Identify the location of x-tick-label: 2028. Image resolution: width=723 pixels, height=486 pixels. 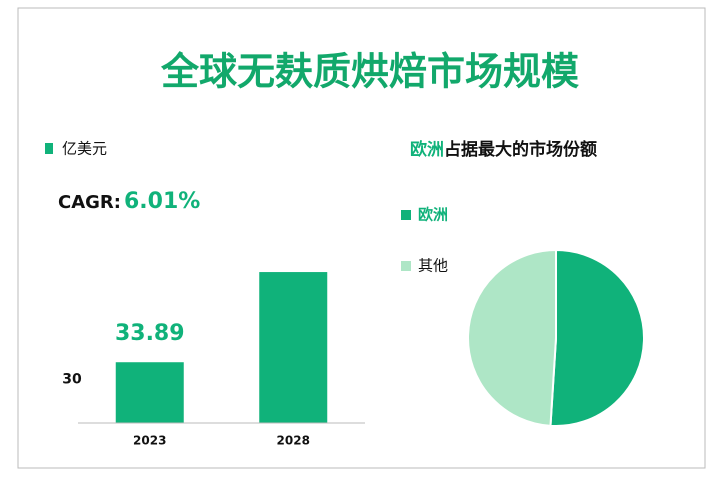
(293, 441).